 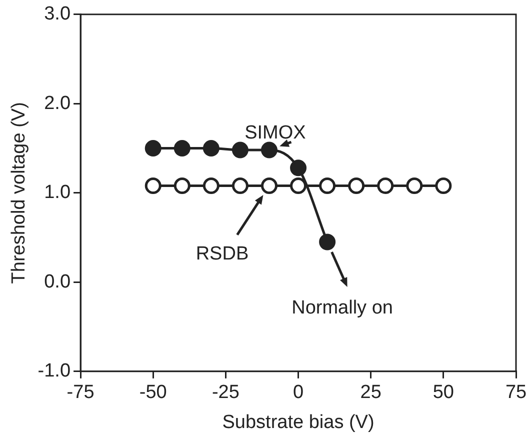 I want to click on x-tick-label: 0, so click(x=298, y=393).